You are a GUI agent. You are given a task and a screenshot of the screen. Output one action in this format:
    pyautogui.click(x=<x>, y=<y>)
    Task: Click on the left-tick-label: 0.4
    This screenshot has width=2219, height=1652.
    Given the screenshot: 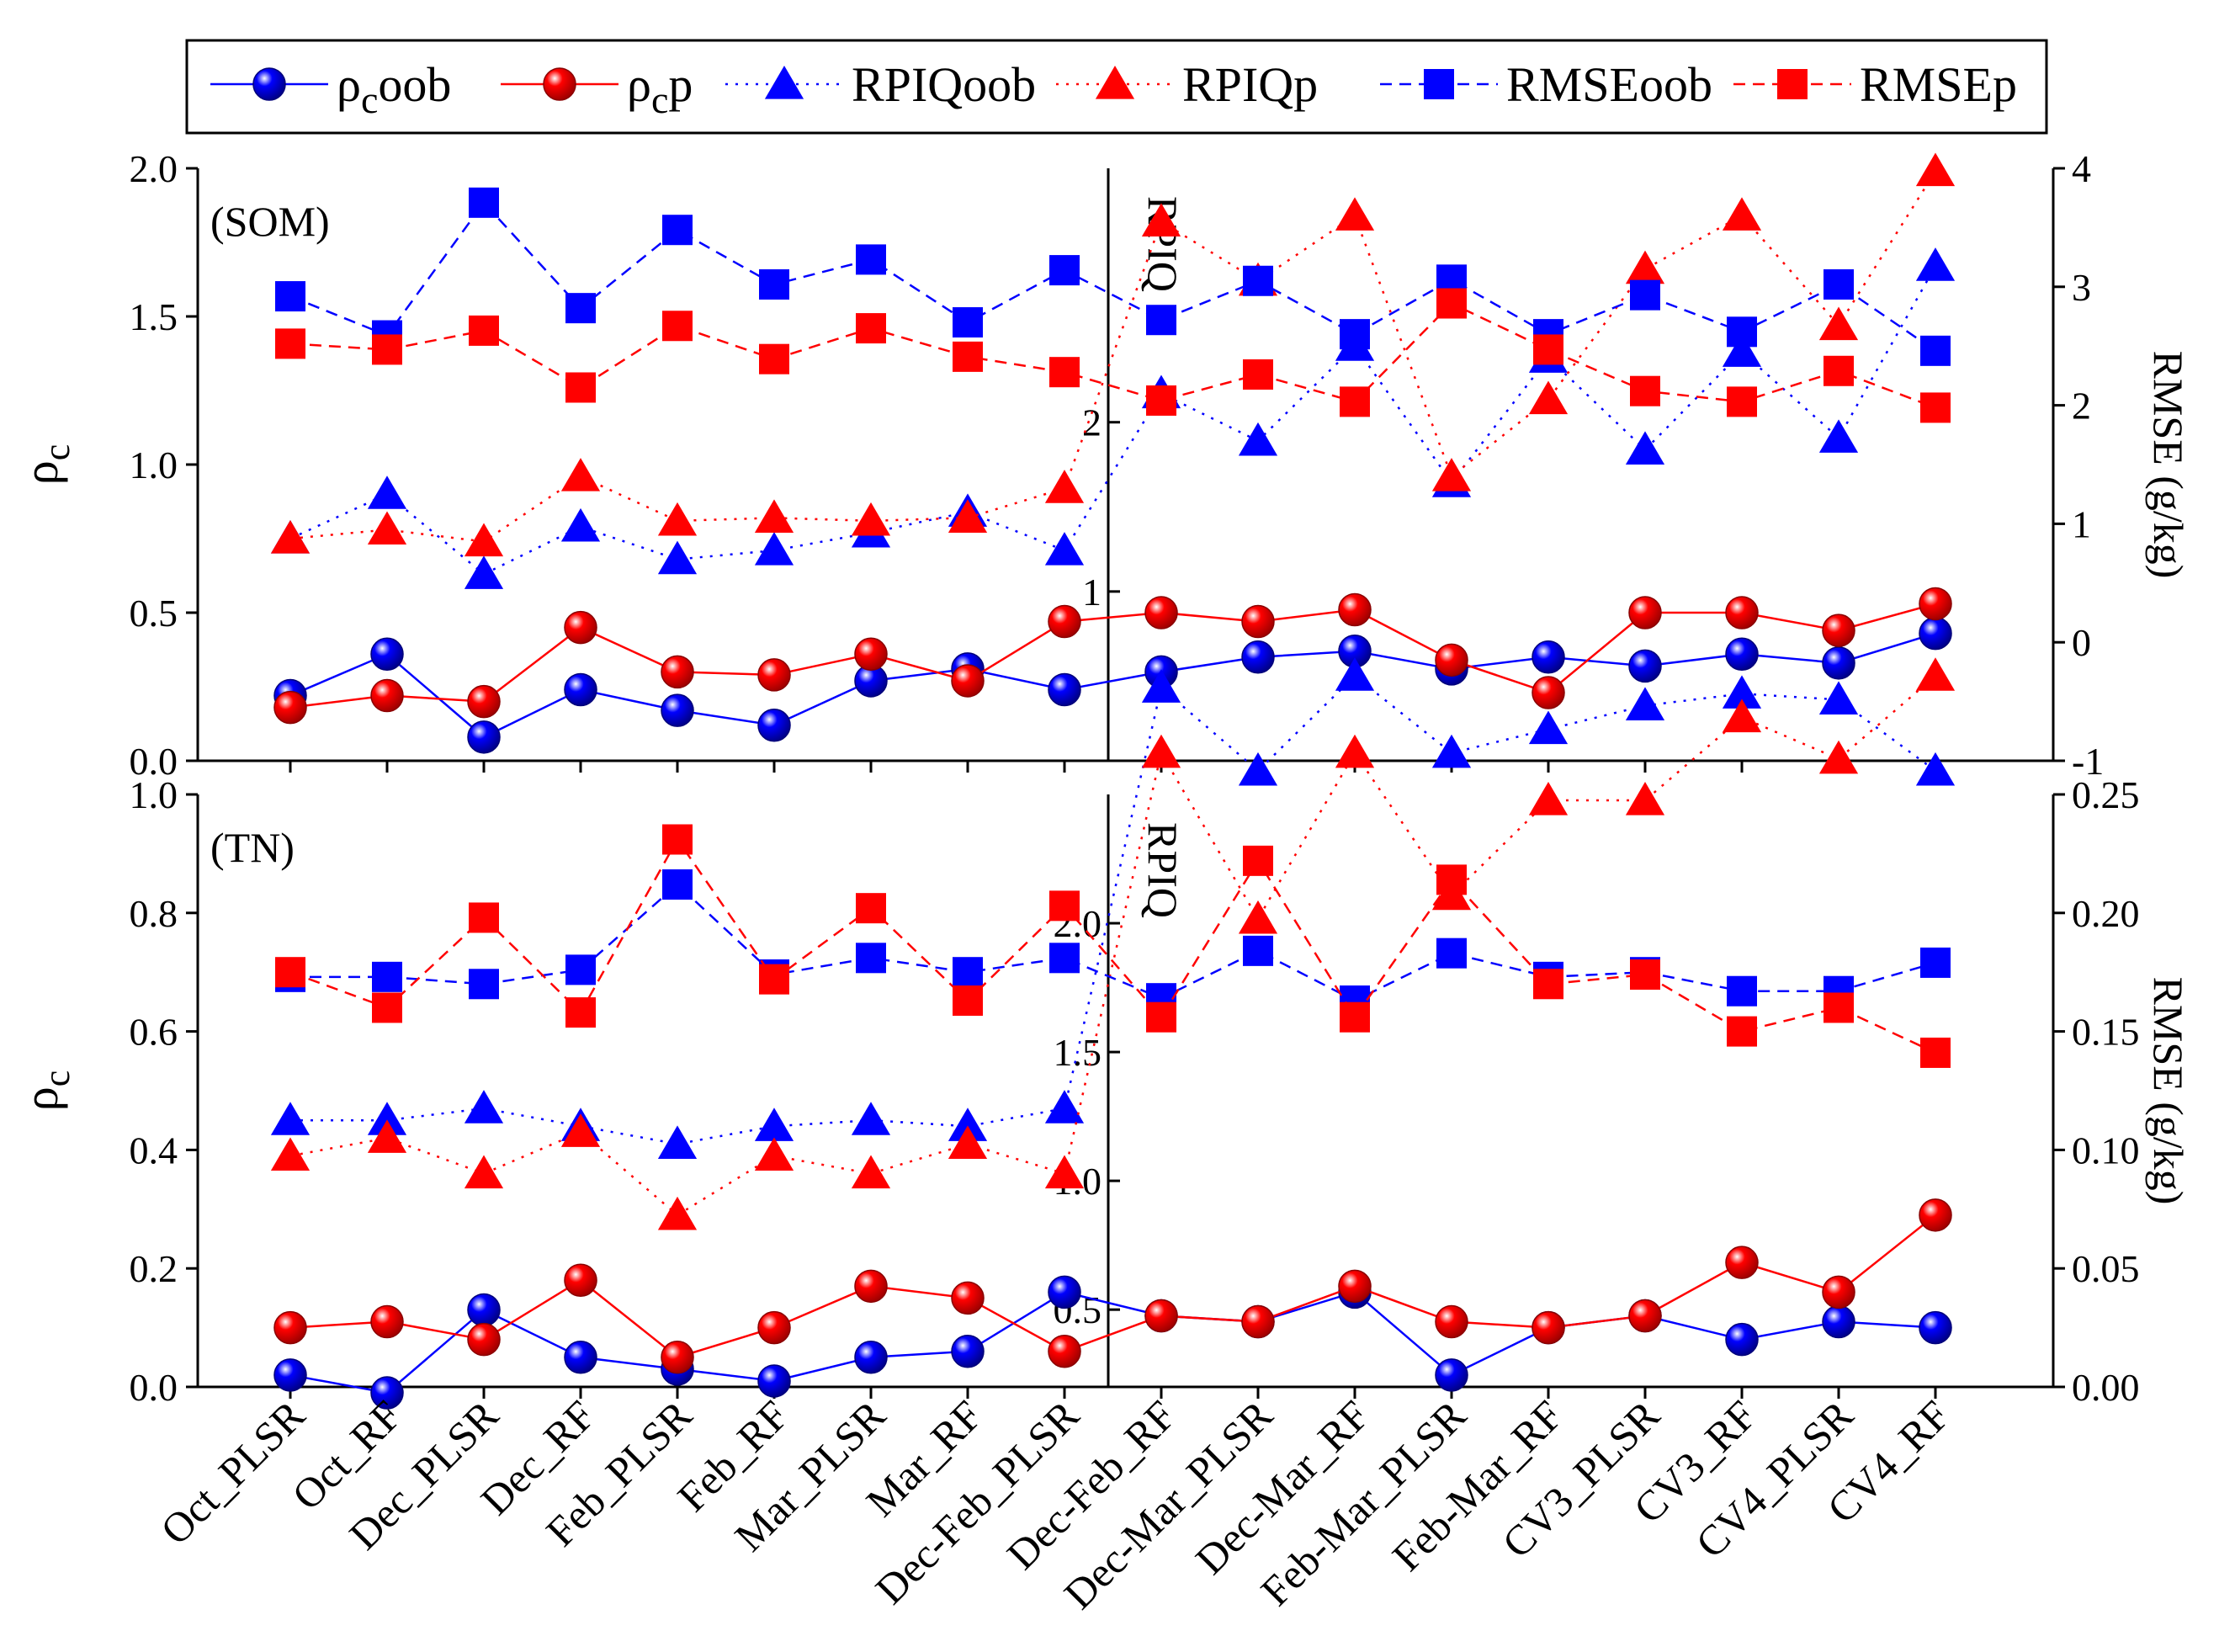 What is the action you would take?
    pyautogui.click(x=154, y=1150)
    